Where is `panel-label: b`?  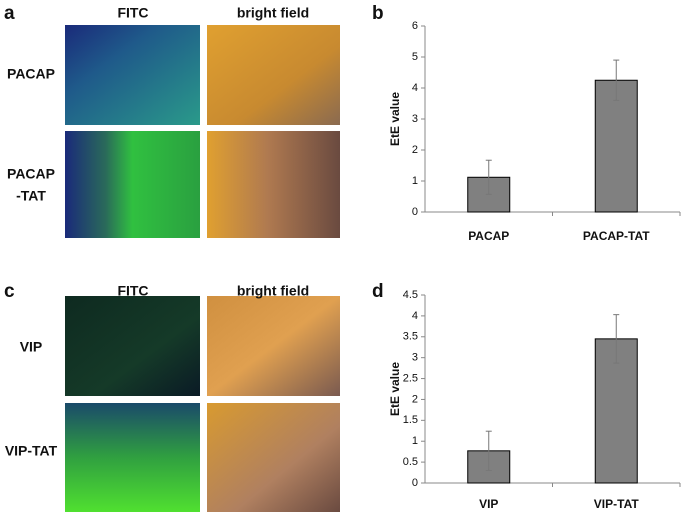 panel-label: b is located at coordinates (378, 13).